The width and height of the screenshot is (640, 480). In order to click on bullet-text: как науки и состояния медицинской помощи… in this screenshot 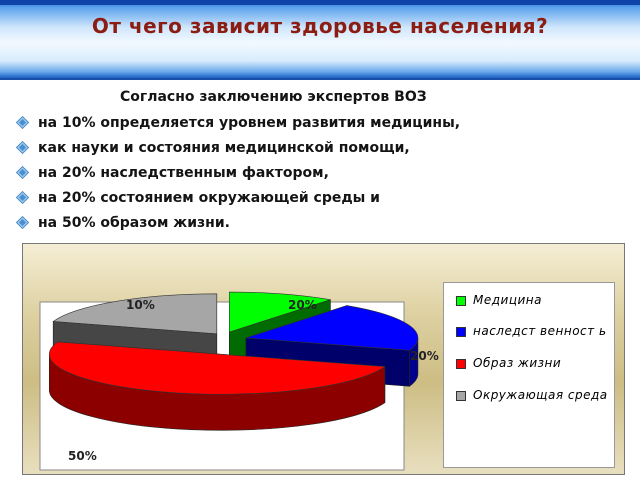, I will do `click(224, 148)`.